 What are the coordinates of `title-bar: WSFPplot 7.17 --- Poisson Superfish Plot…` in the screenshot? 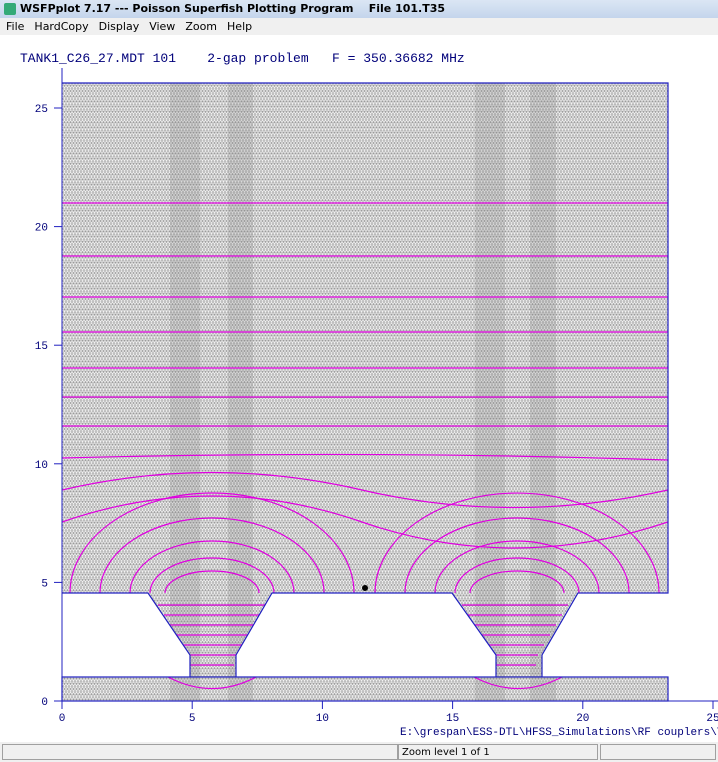 It's located at (359, 9).